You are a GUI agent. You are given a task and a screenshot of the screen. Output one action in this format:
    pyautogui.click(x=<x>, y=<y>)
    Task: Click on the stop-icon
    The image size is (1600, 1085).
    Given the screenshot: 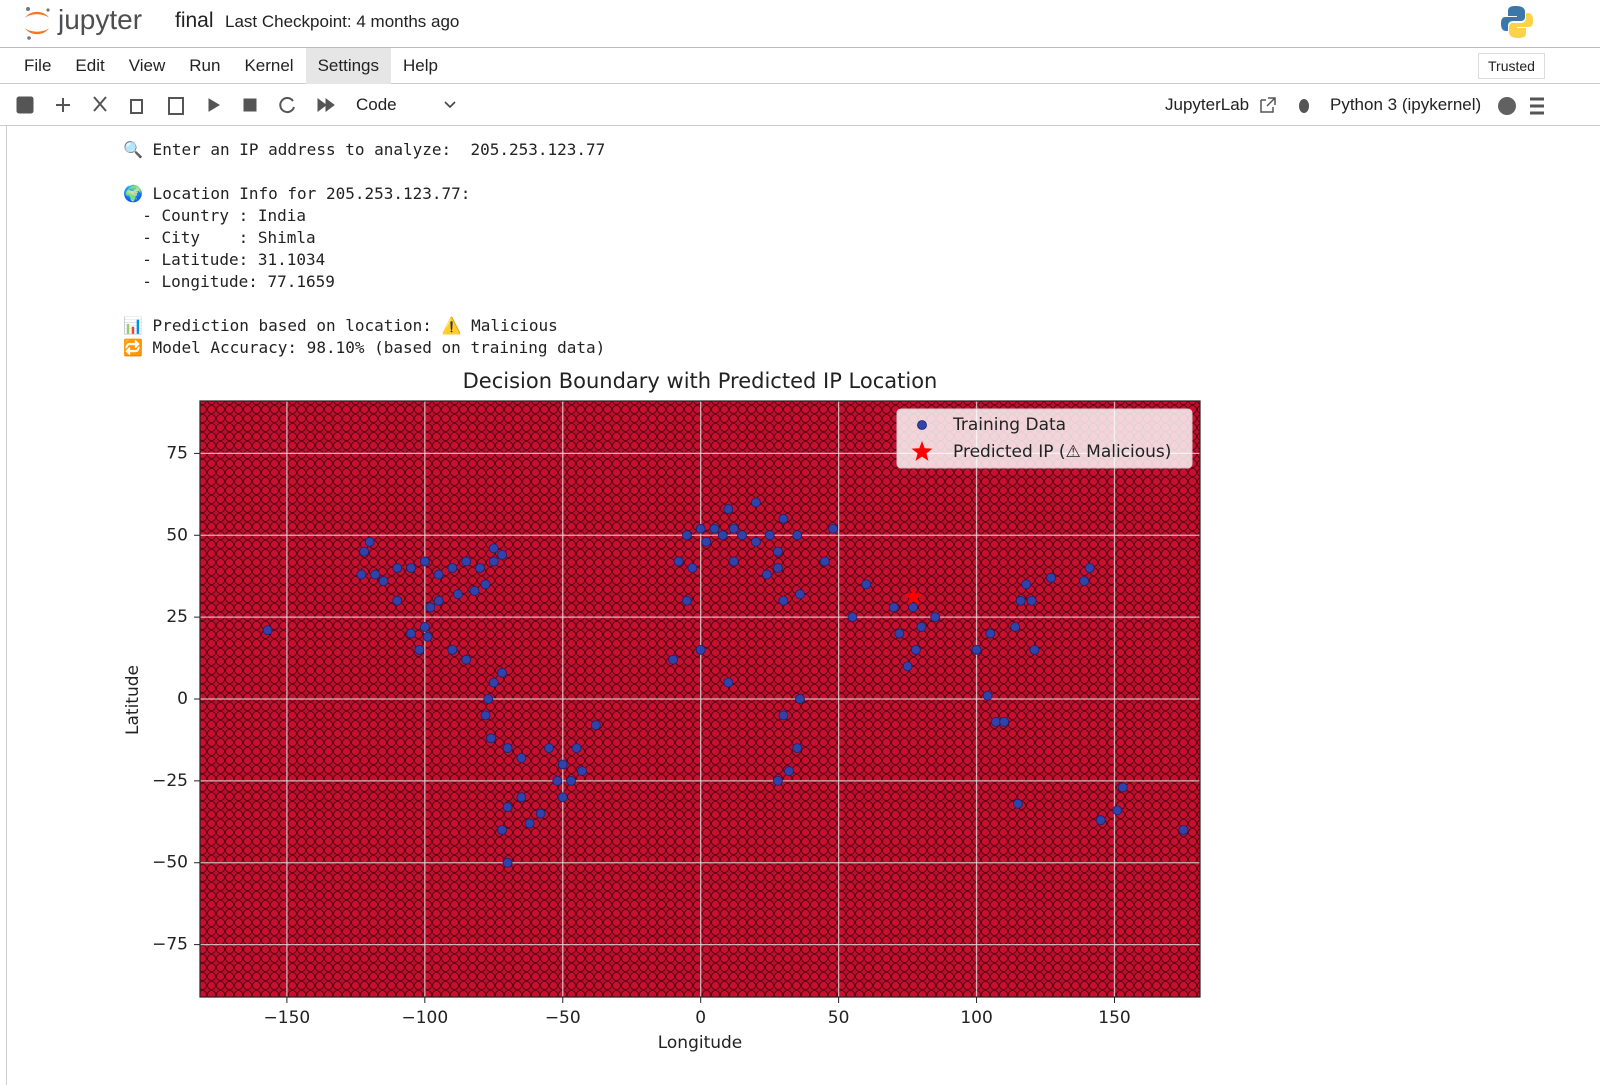 What is the action you would take?
    pyautogui.click(x=250, y=105)
    